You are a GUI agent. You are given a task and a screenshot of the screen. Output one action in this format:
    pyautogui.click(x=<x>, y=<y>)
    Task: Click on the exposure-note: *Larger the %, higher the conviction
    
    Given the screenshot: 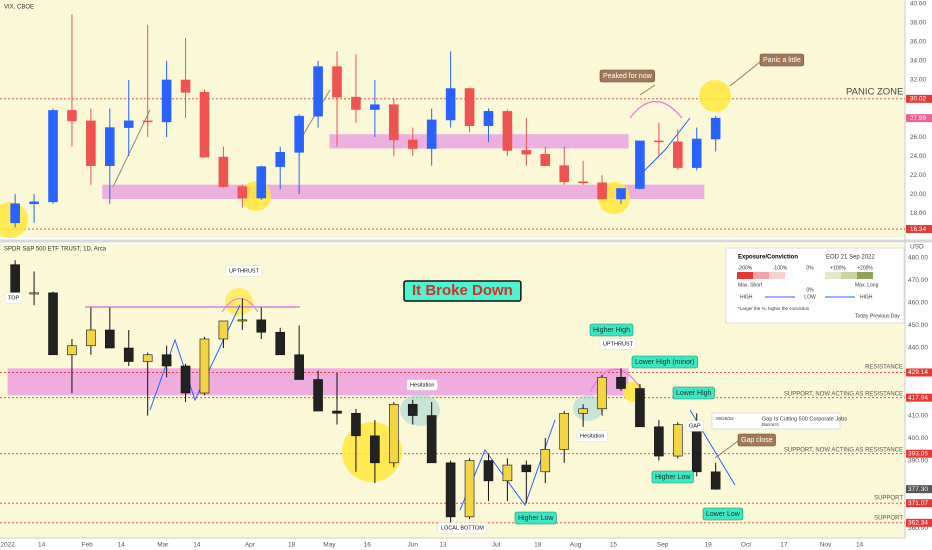 What is the action you would take?
    pyautogui.click(x=774, y=308)
    